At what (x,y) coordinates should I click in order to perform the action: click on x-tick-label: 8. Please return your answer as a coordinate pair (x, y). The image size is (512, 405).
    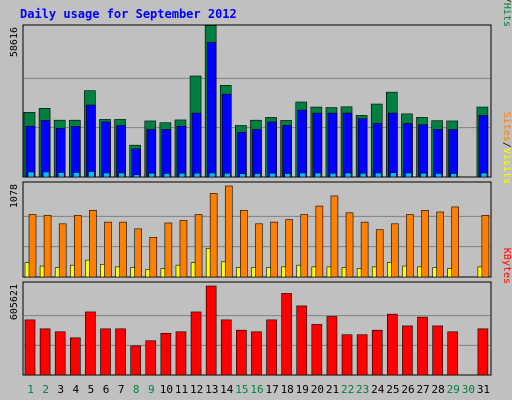
    Looking at the image, I should click on (136, 389).